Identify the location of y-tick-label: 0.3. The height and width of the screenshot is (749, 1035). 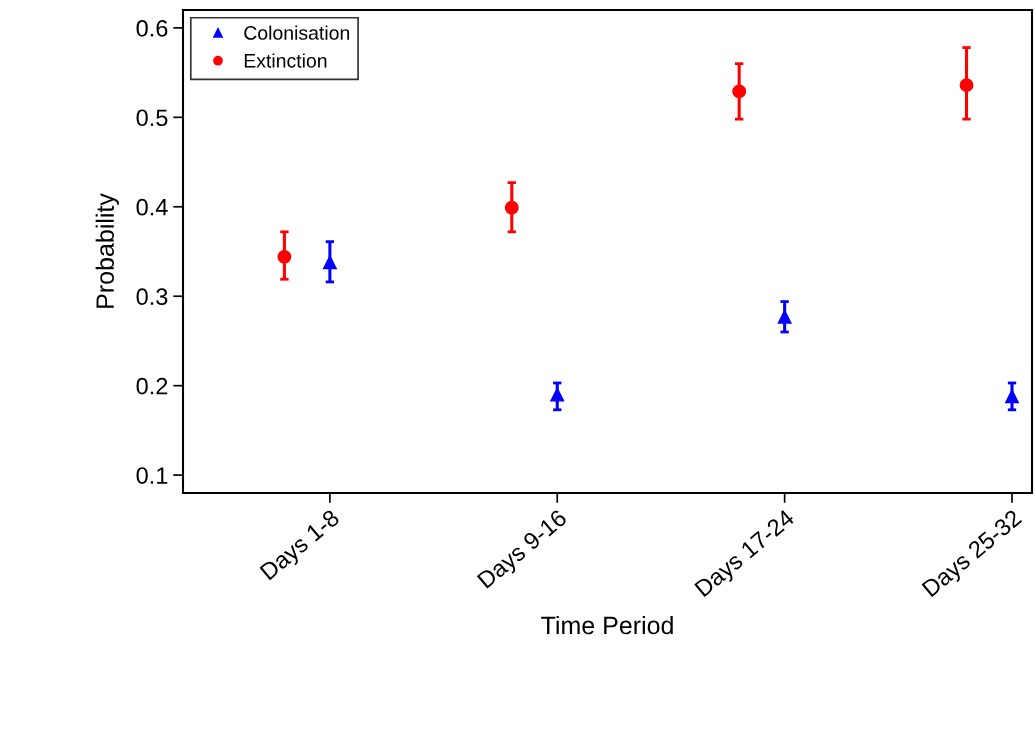
(152, 297).